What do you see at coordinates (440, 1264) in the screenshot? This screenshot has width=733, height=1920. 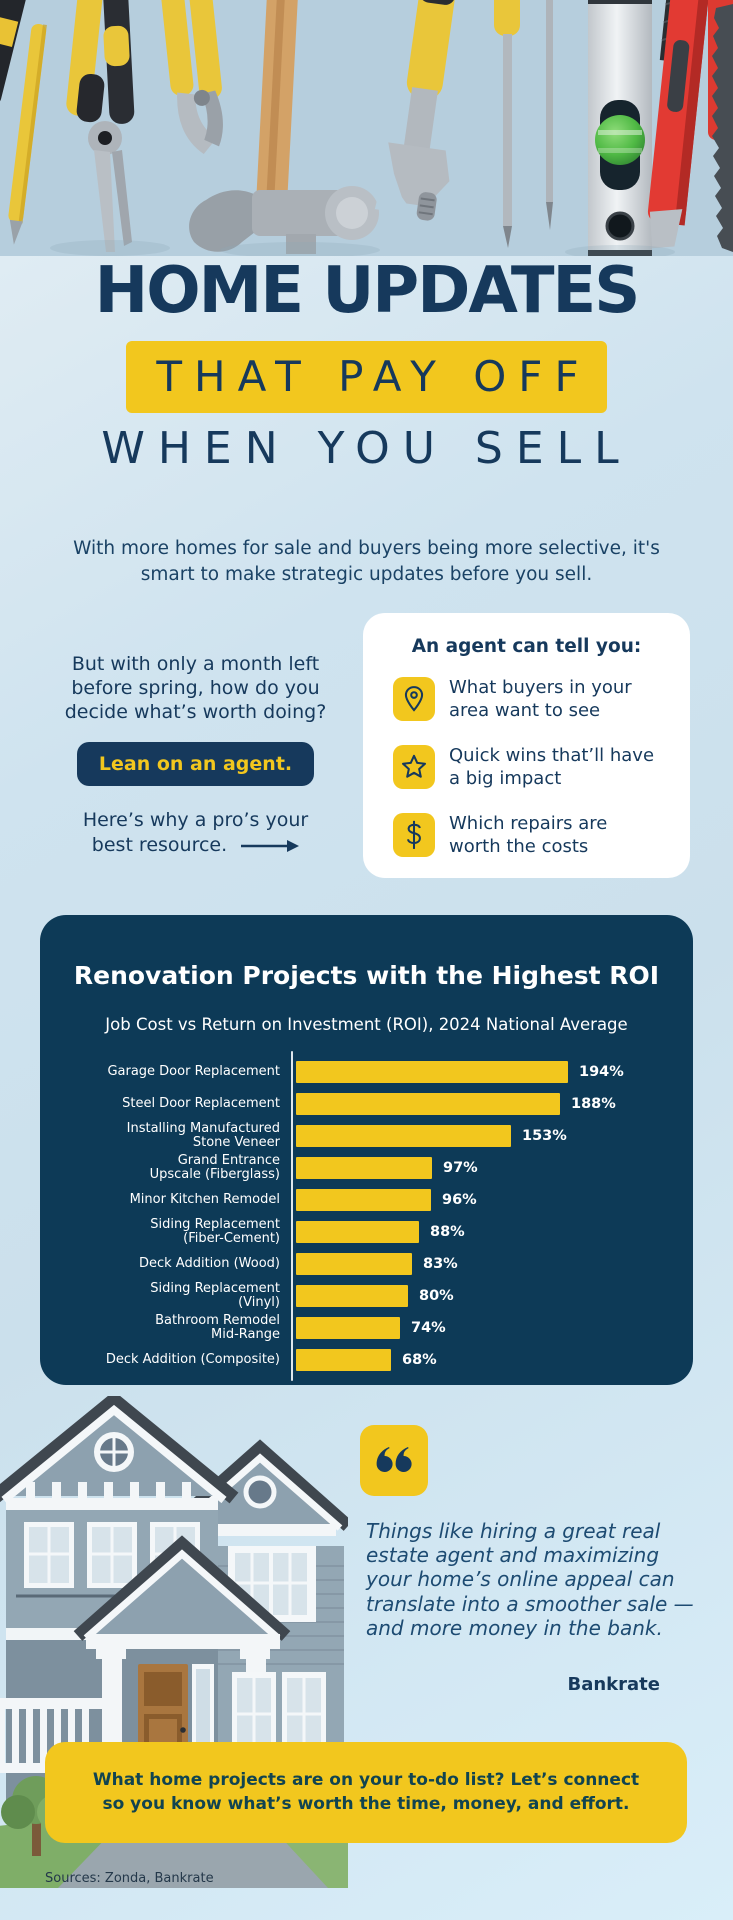 I see `chart-value-label: 83%` at bounding box center [440, 1264].